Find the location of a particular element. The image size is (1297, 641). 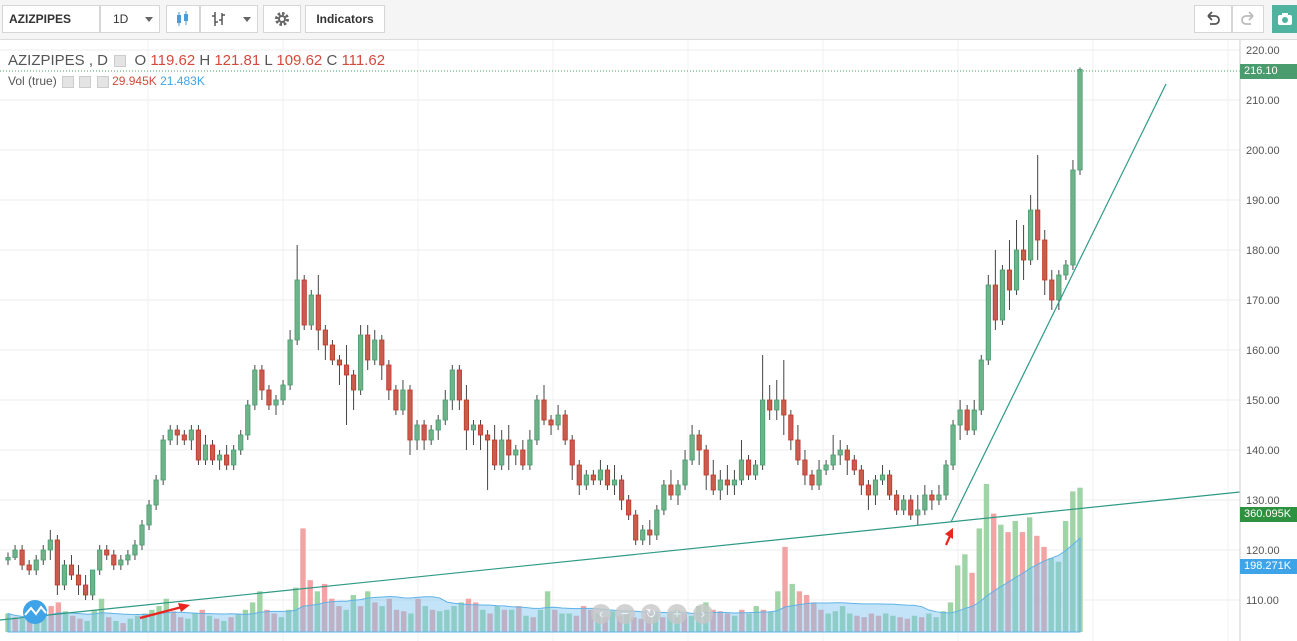

scroll-left-icon: ‹ is located at coordinates (601, 614).